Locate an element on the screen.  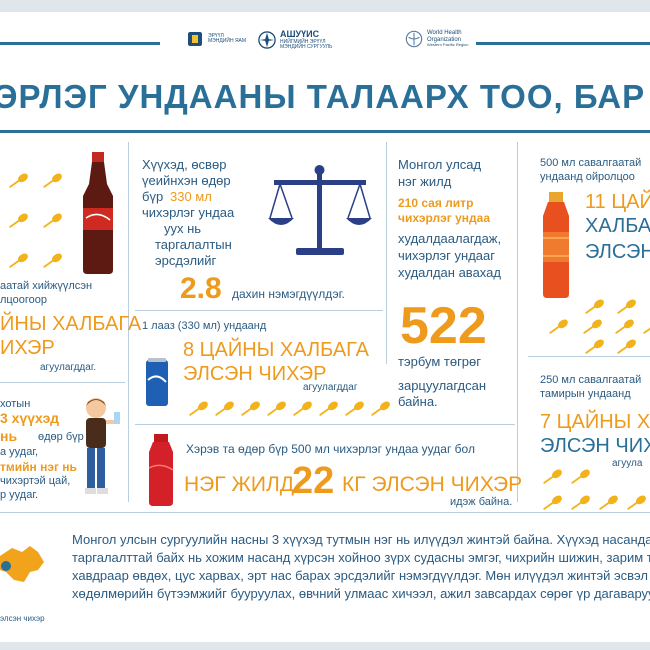
left-p2-1: 3 хүүхэд is located at coordinates (30, 418).